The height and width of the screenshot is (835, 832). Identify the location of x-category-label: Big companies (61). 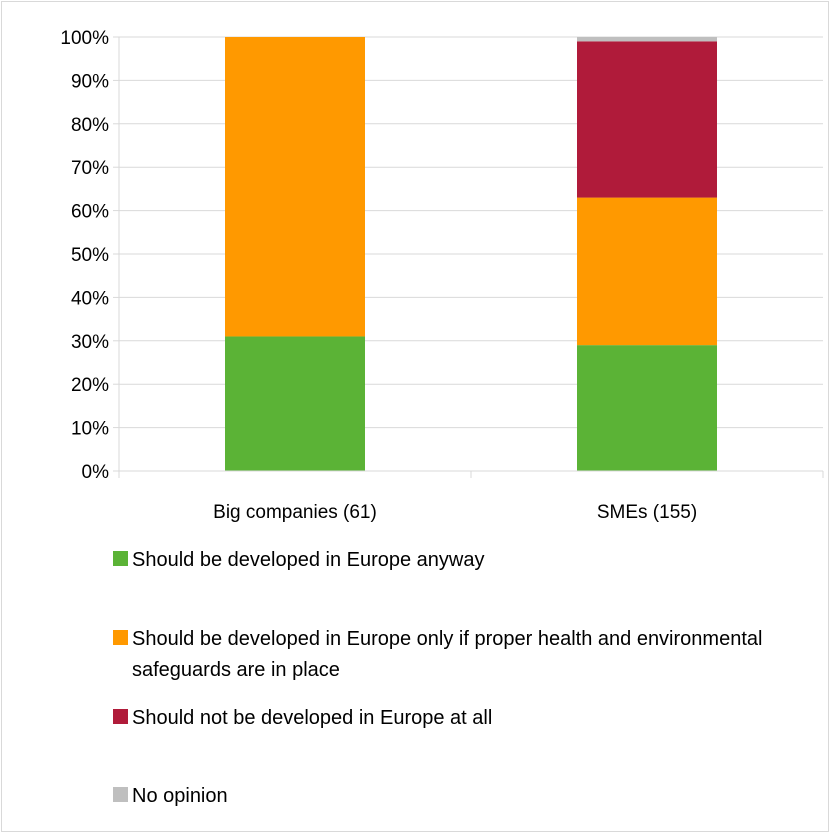
(295, 512).